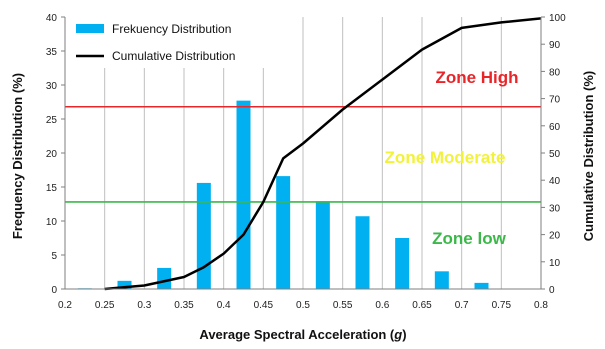 Image resolution: width=605 pixels, height=349 pixels. Describe the element at coordinates (555, 154) in the screenshot. I see `y-right-tick-label: 50` at that location.